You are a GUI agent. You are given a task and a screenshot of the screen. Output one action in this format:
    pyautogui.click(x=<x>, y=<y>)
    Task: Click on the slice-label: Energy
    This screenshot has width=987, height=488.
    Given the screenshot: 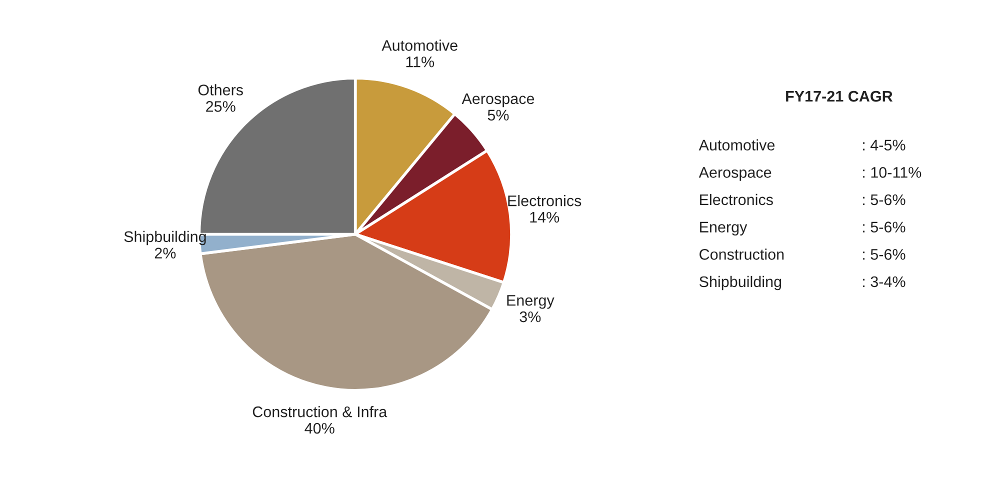 What is the action you would take?
    pyautogui.click(x=530, y=302)
    